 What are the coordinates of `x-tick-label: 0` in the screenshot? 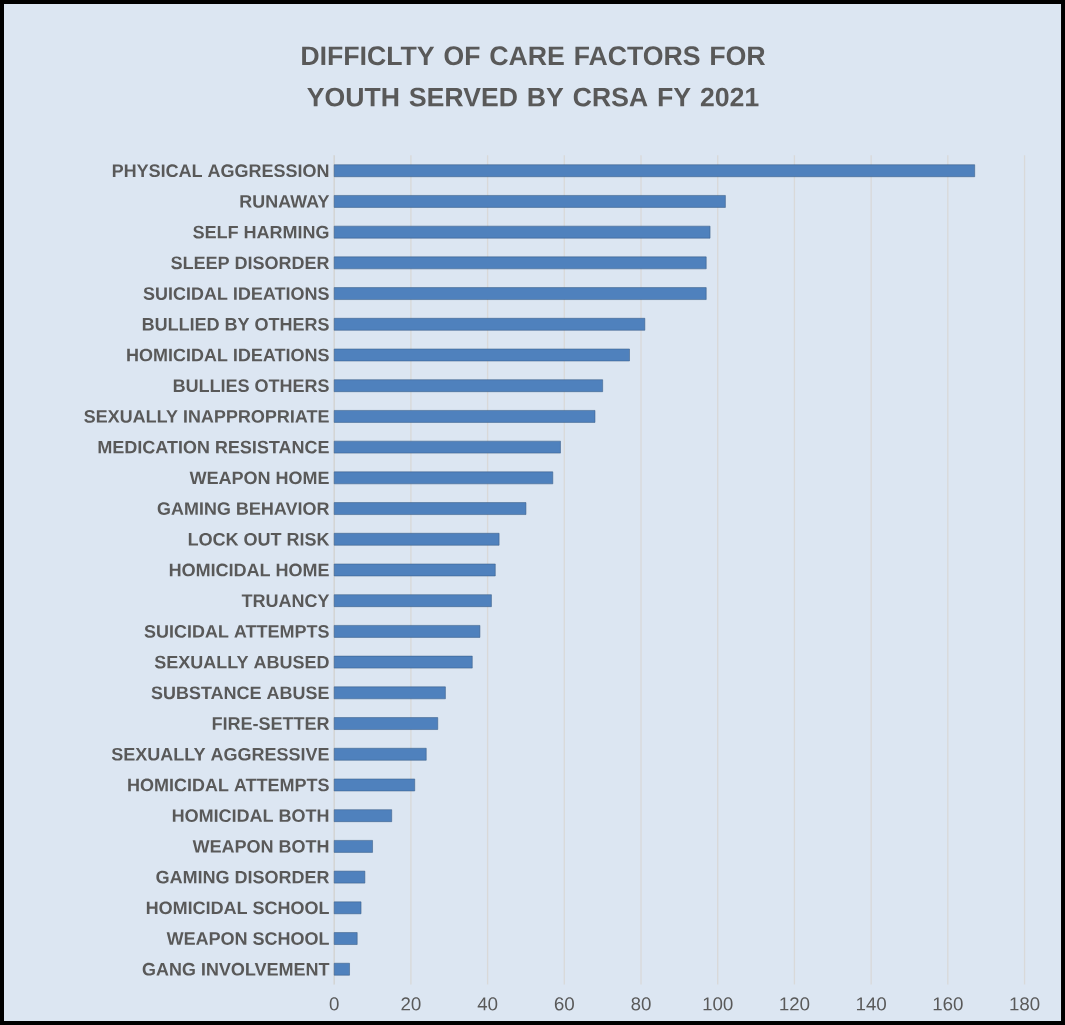 It's located at (334, 1004).